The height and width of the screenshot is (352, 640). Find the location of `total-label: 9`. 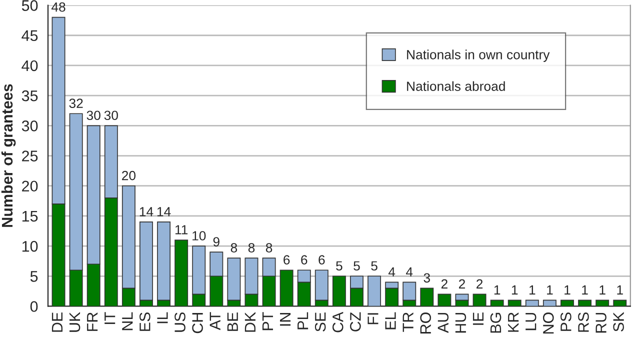

total-label: 9 is located at coordinates (216, 241).